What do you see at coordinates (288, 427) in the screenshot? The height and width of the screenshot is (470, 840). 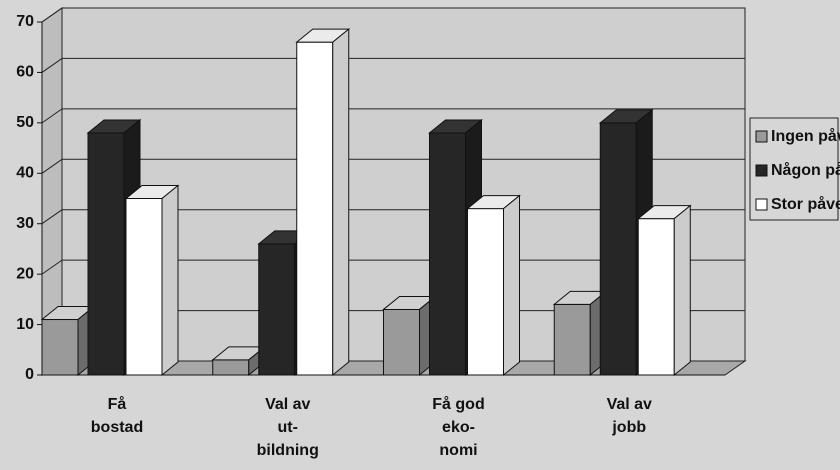 I see `x-tick-label: ut-` at bounding box center [288, 427].